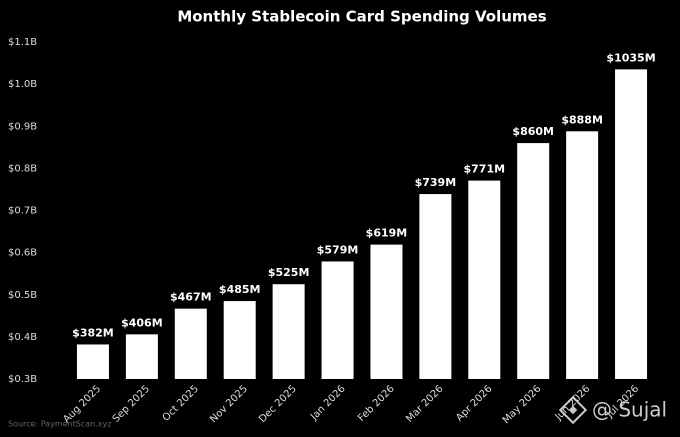 The image size is (680, 437). I want to click on y-tick-label: $0.6B, so click(22, 253).